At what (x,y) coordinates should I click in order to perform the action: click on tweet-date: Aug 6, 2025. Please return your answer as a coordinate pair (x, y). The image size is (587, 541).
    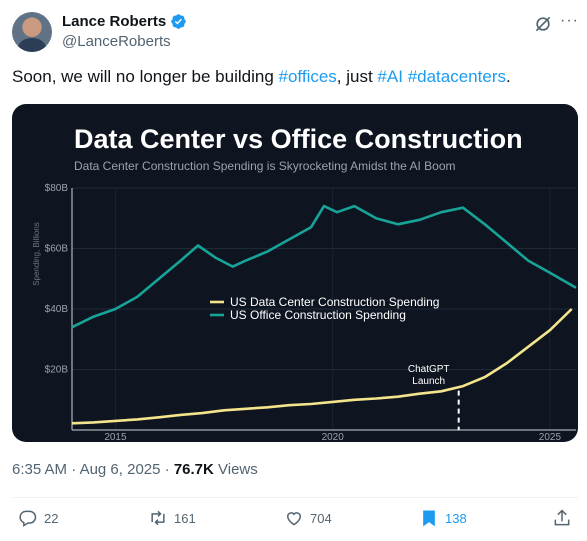
    Looking at the image, I should click on (120, 469).